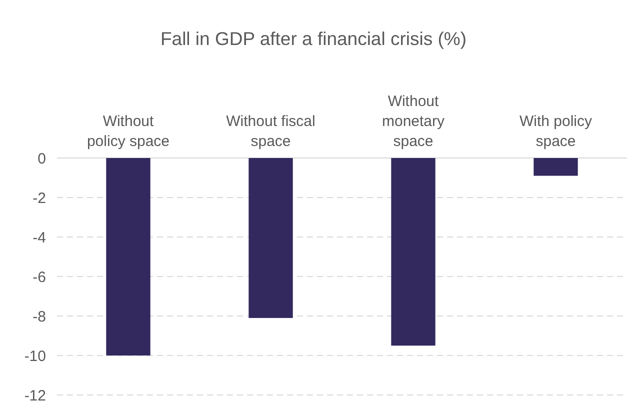 This screenshot has width=627, height=406. Describe the element at coordinates (271, 131) in the screenshot. I see `x-tick-label: Without fiscal space` at that location.